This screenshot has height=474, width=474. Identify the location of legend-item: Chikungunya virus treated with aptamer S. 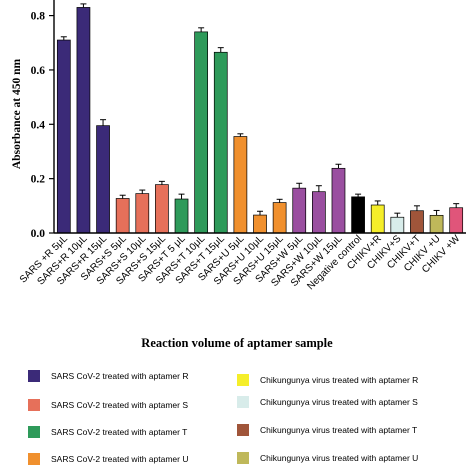
(327, 402).